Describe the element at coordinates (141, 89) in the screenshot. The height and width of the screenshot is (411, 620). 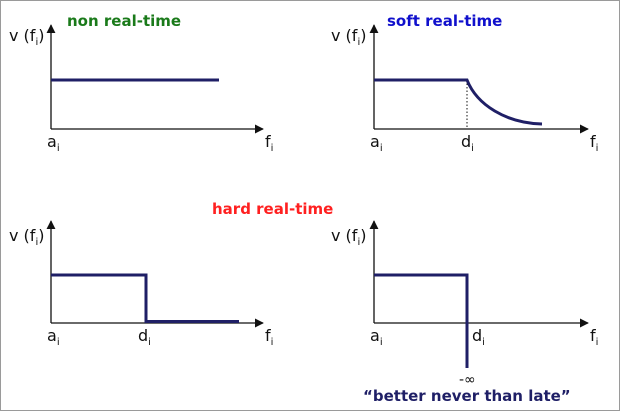
I see `panel-non-real-time: v (fi) ai fi` at that location.